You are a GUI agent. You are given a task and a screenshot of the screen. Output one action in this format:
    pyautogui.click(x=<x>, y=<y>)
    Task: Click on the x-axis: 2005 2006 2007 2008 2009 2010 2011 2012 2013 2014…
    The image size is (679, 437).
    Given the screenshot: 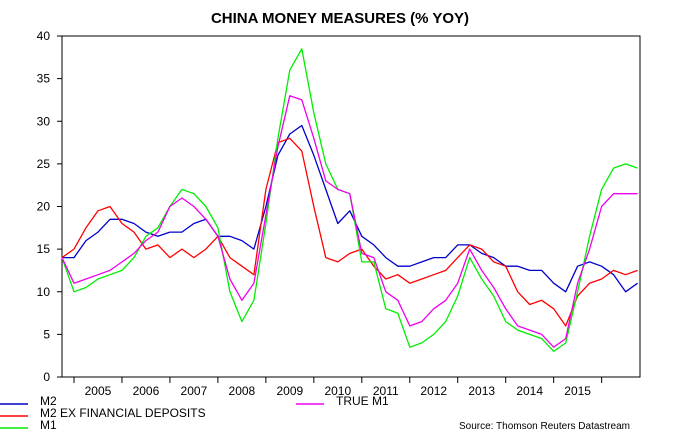 What is the action you would take?
    pyautogui.click(x=338, y=387)
    